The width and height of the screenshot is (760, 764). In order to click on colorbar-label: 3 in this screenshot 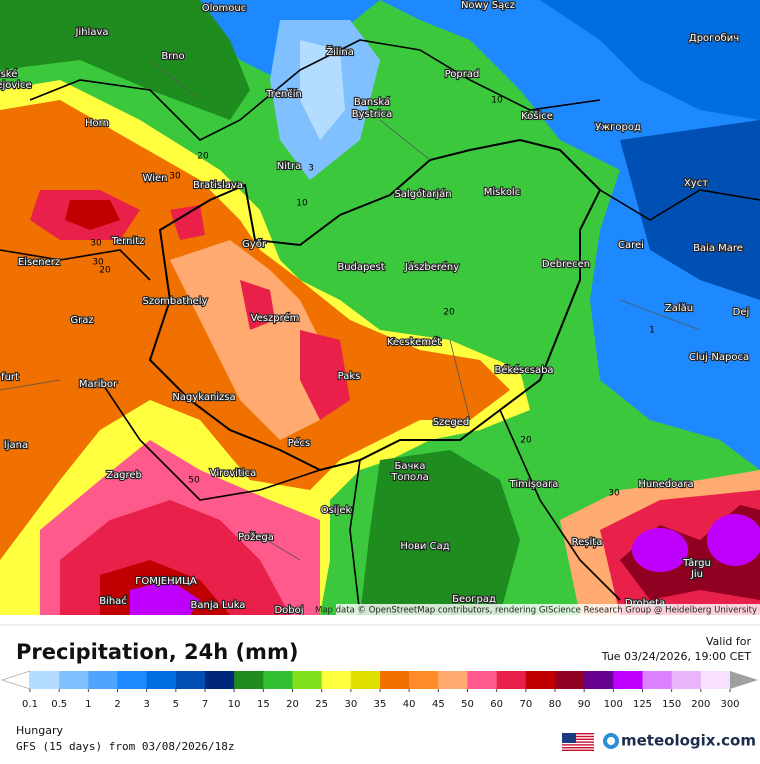, I will do `click(146, 704)`.